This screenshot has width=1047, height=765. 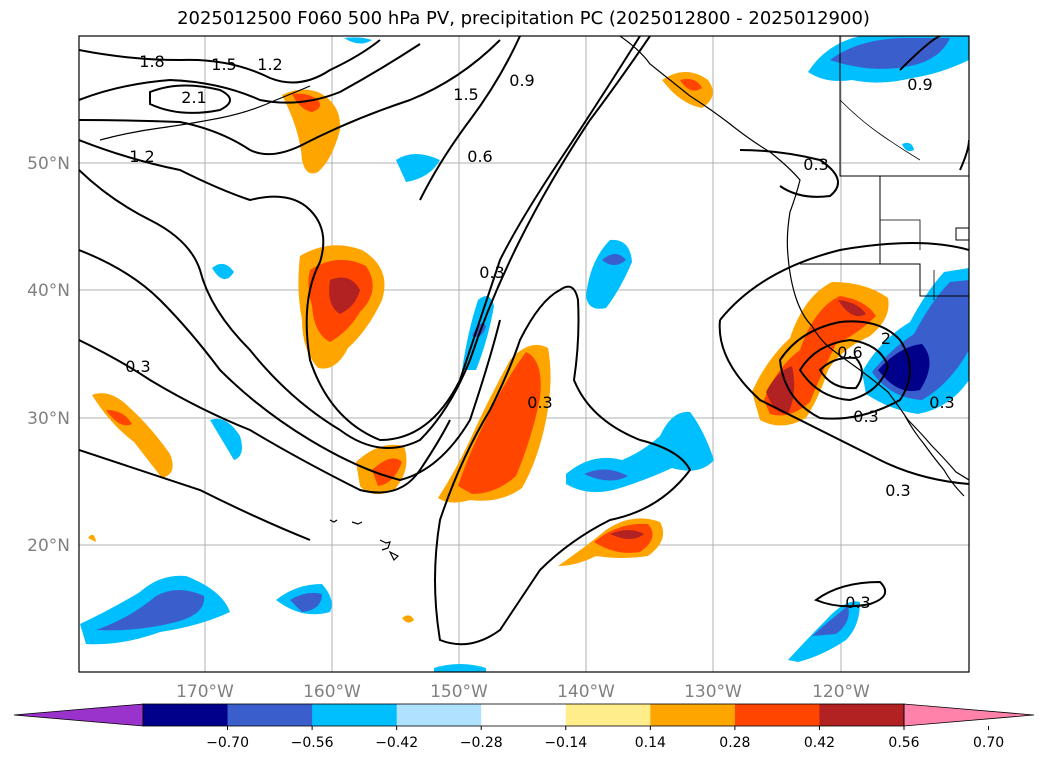 I want to click on contour-label: 1.8, so click(x=151, y=61).